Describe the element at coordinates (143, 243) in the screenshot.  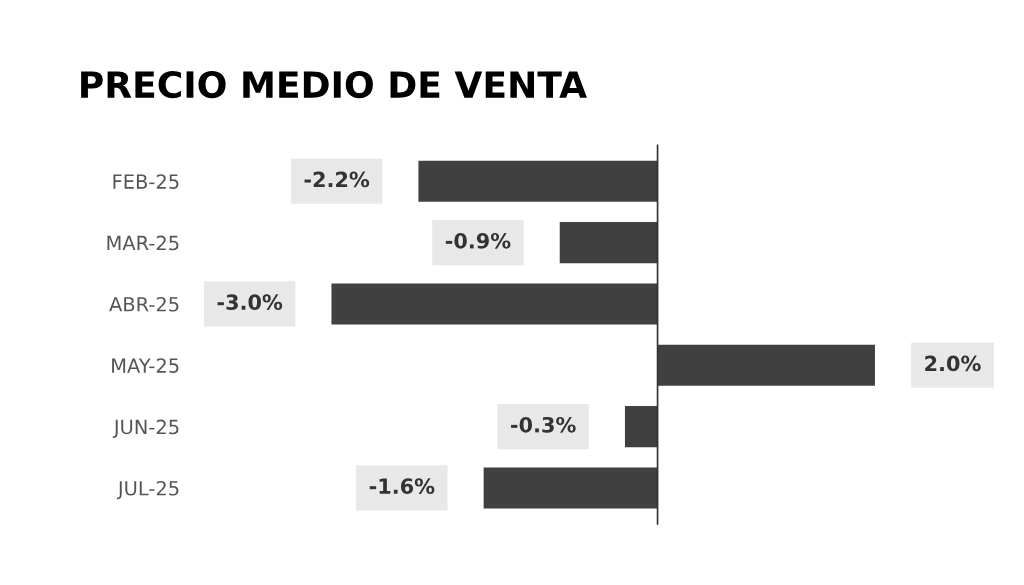
I see `y-tick-label: MAR-25` at that location.